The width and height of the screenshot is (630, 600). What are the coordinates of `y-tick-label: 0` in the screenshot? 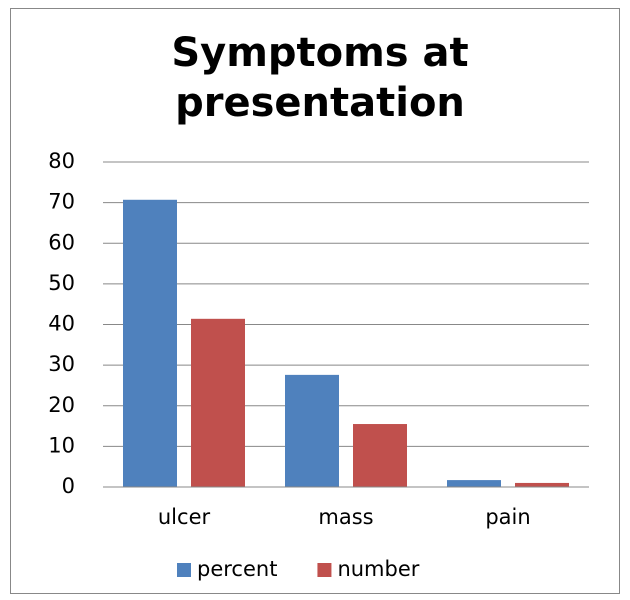 It's located at (68, 486).